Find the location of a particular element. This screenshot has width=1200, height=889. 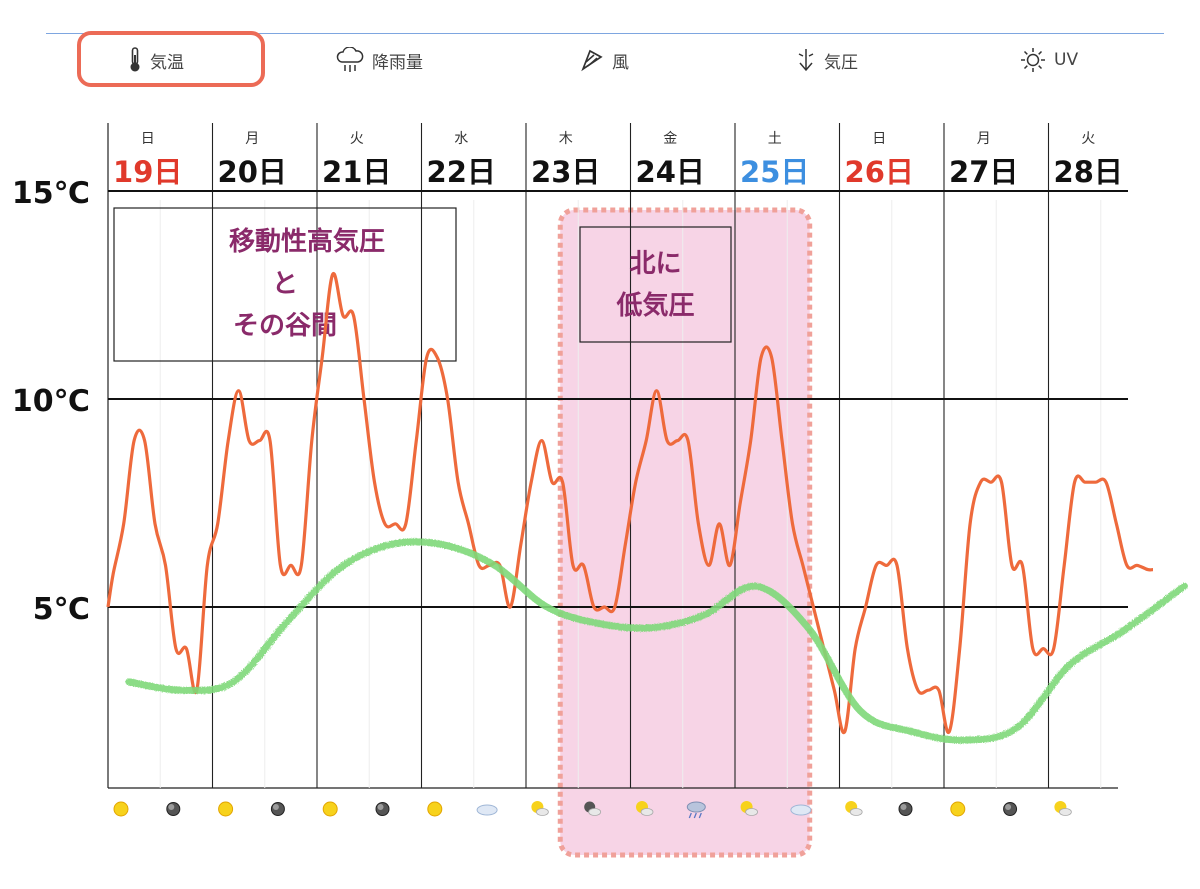

annotation-text: 移動性高気圧 is located at coordinates (307, 241).